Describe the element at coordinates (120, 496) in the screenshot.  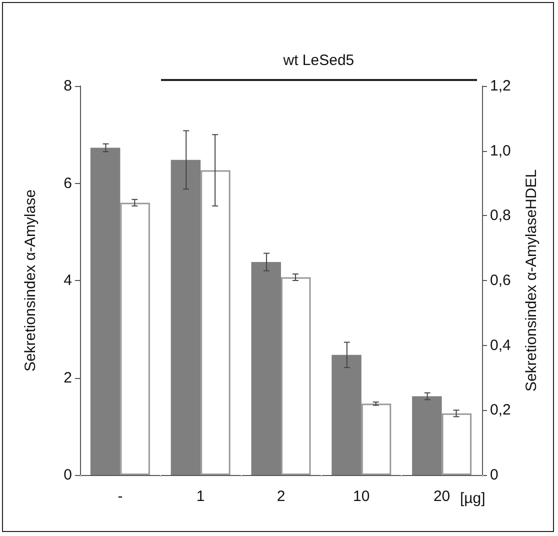
I see `x-tick-label: -` at that location.